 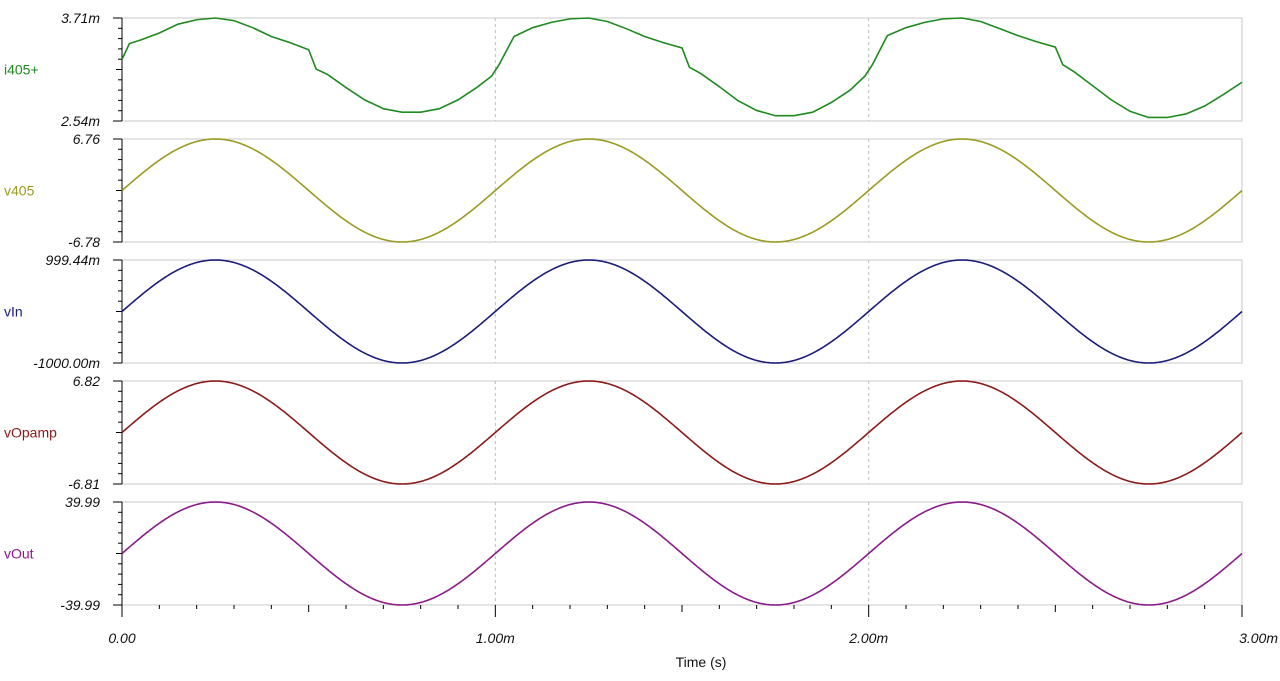 I want to click on series-line-i405, so click(x=682, y=68).